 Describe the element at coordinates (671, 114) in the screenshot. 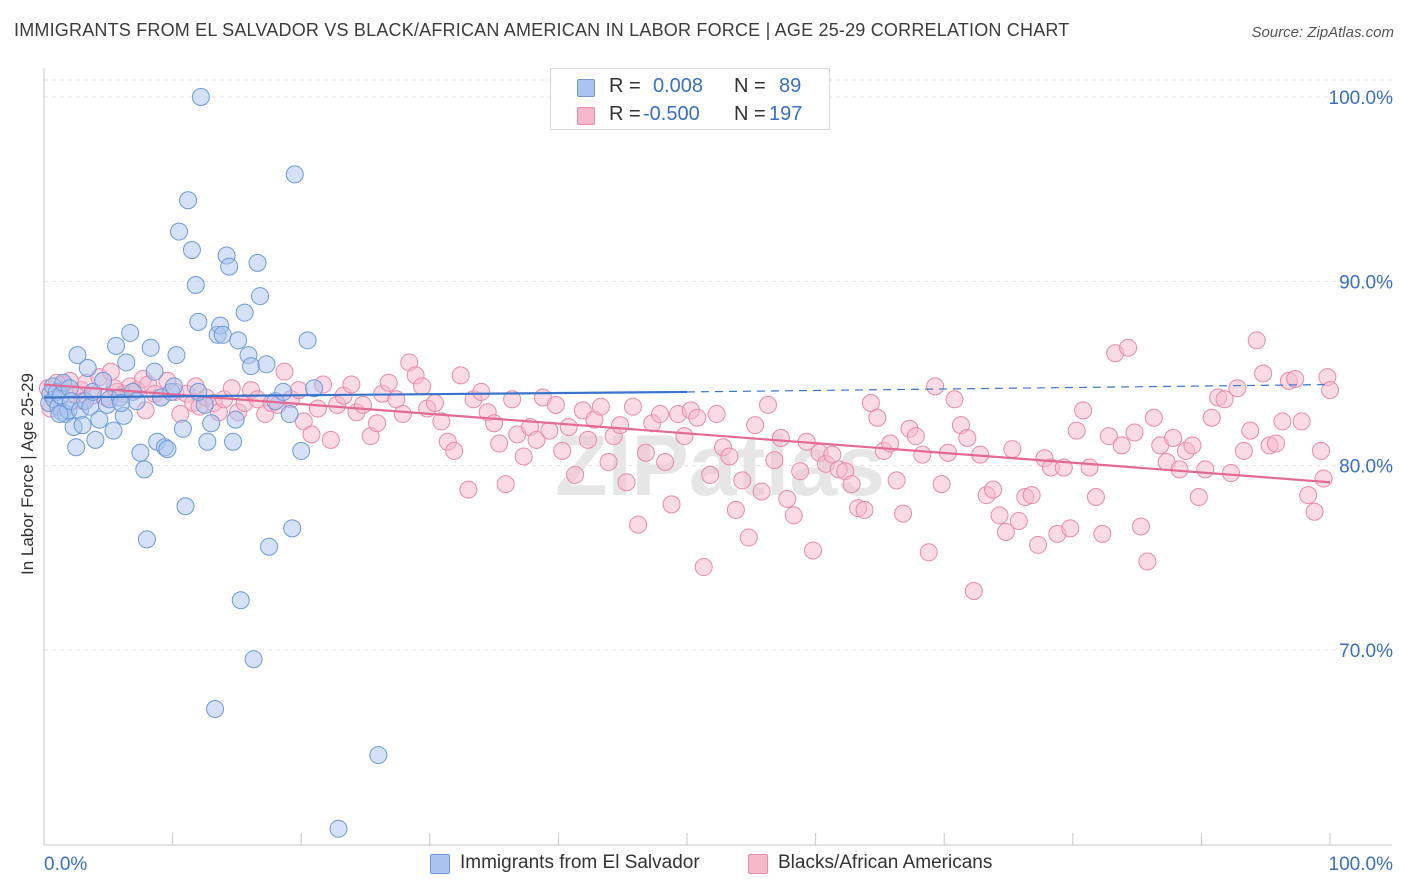

I see `stat-r-value: -0.500` at that location.